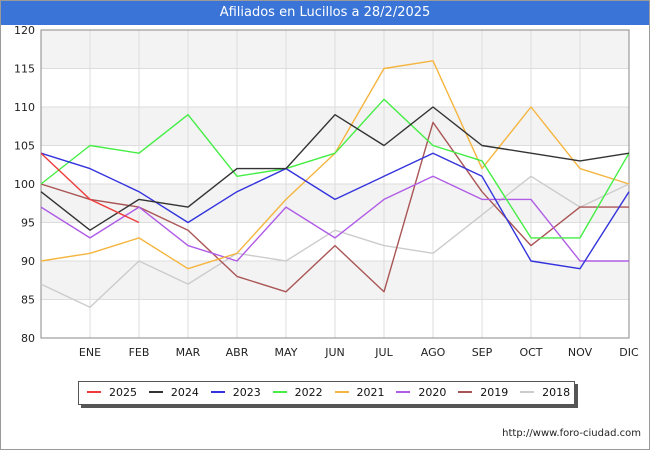 This screenshot has height=450, width=650. I want to click on legend-label: 2024, so click(184, 392).